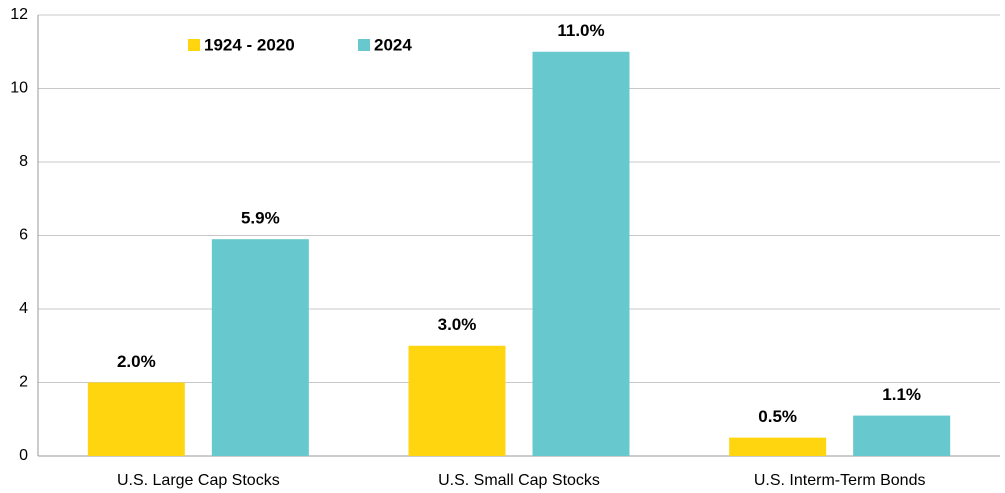  I want to click on value-label: 11.0%, so click(580, 30).